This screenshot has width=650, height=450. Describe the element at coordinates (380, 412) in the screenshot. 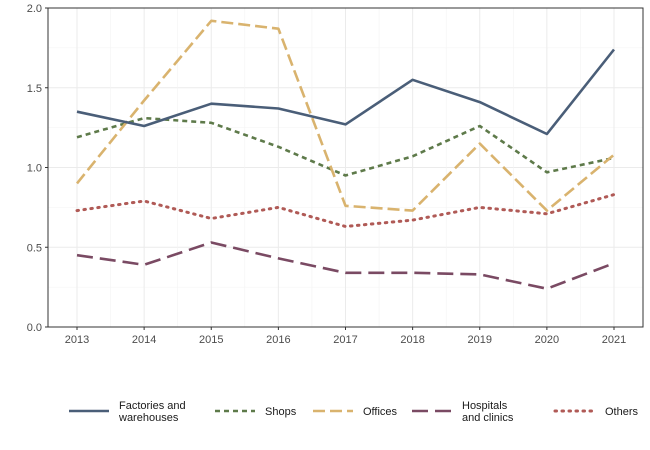

I see `legend-label: Offices` at that location.